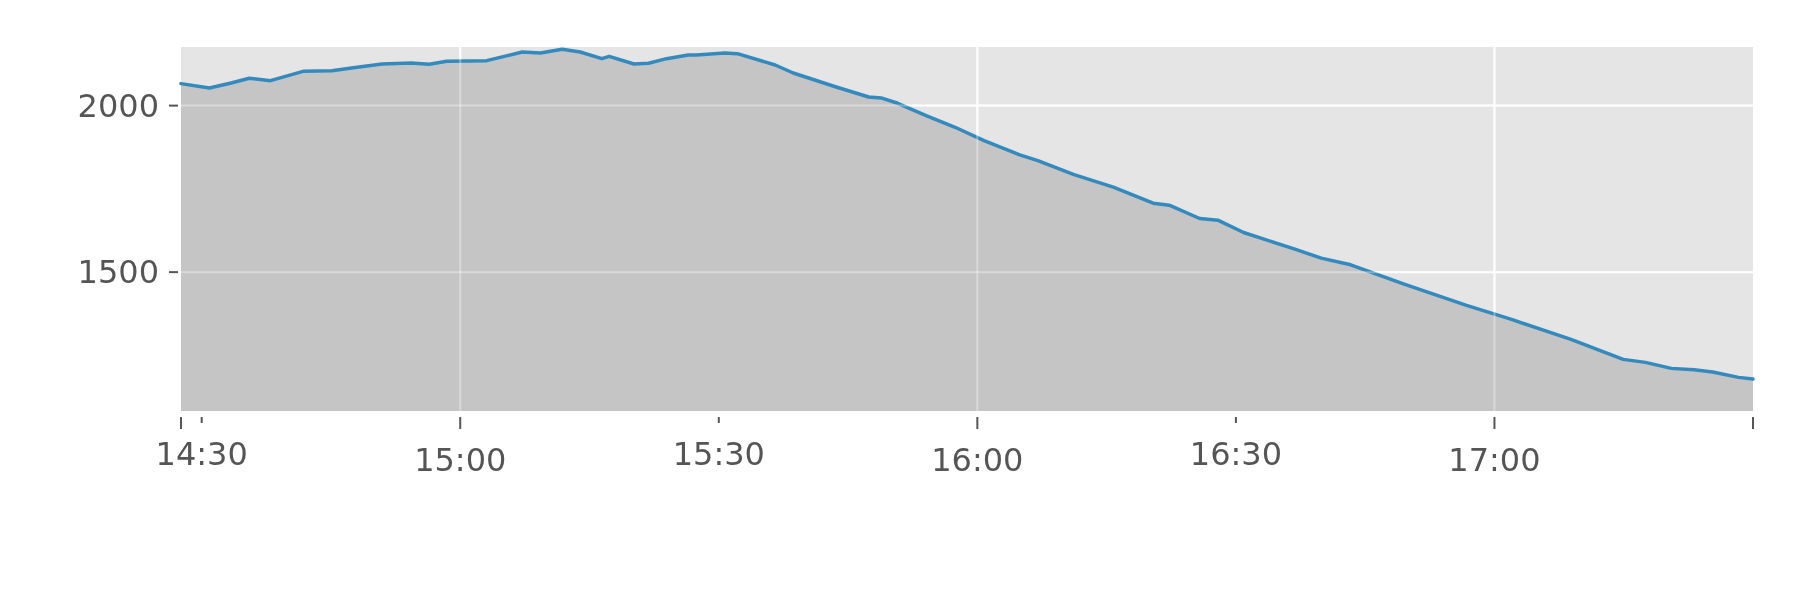 The width and height of the screenshot is (1800, 600). Describe the element at coordinates (118, 272) in the screenshot. I see `y-tick-label: 1500` at that location.